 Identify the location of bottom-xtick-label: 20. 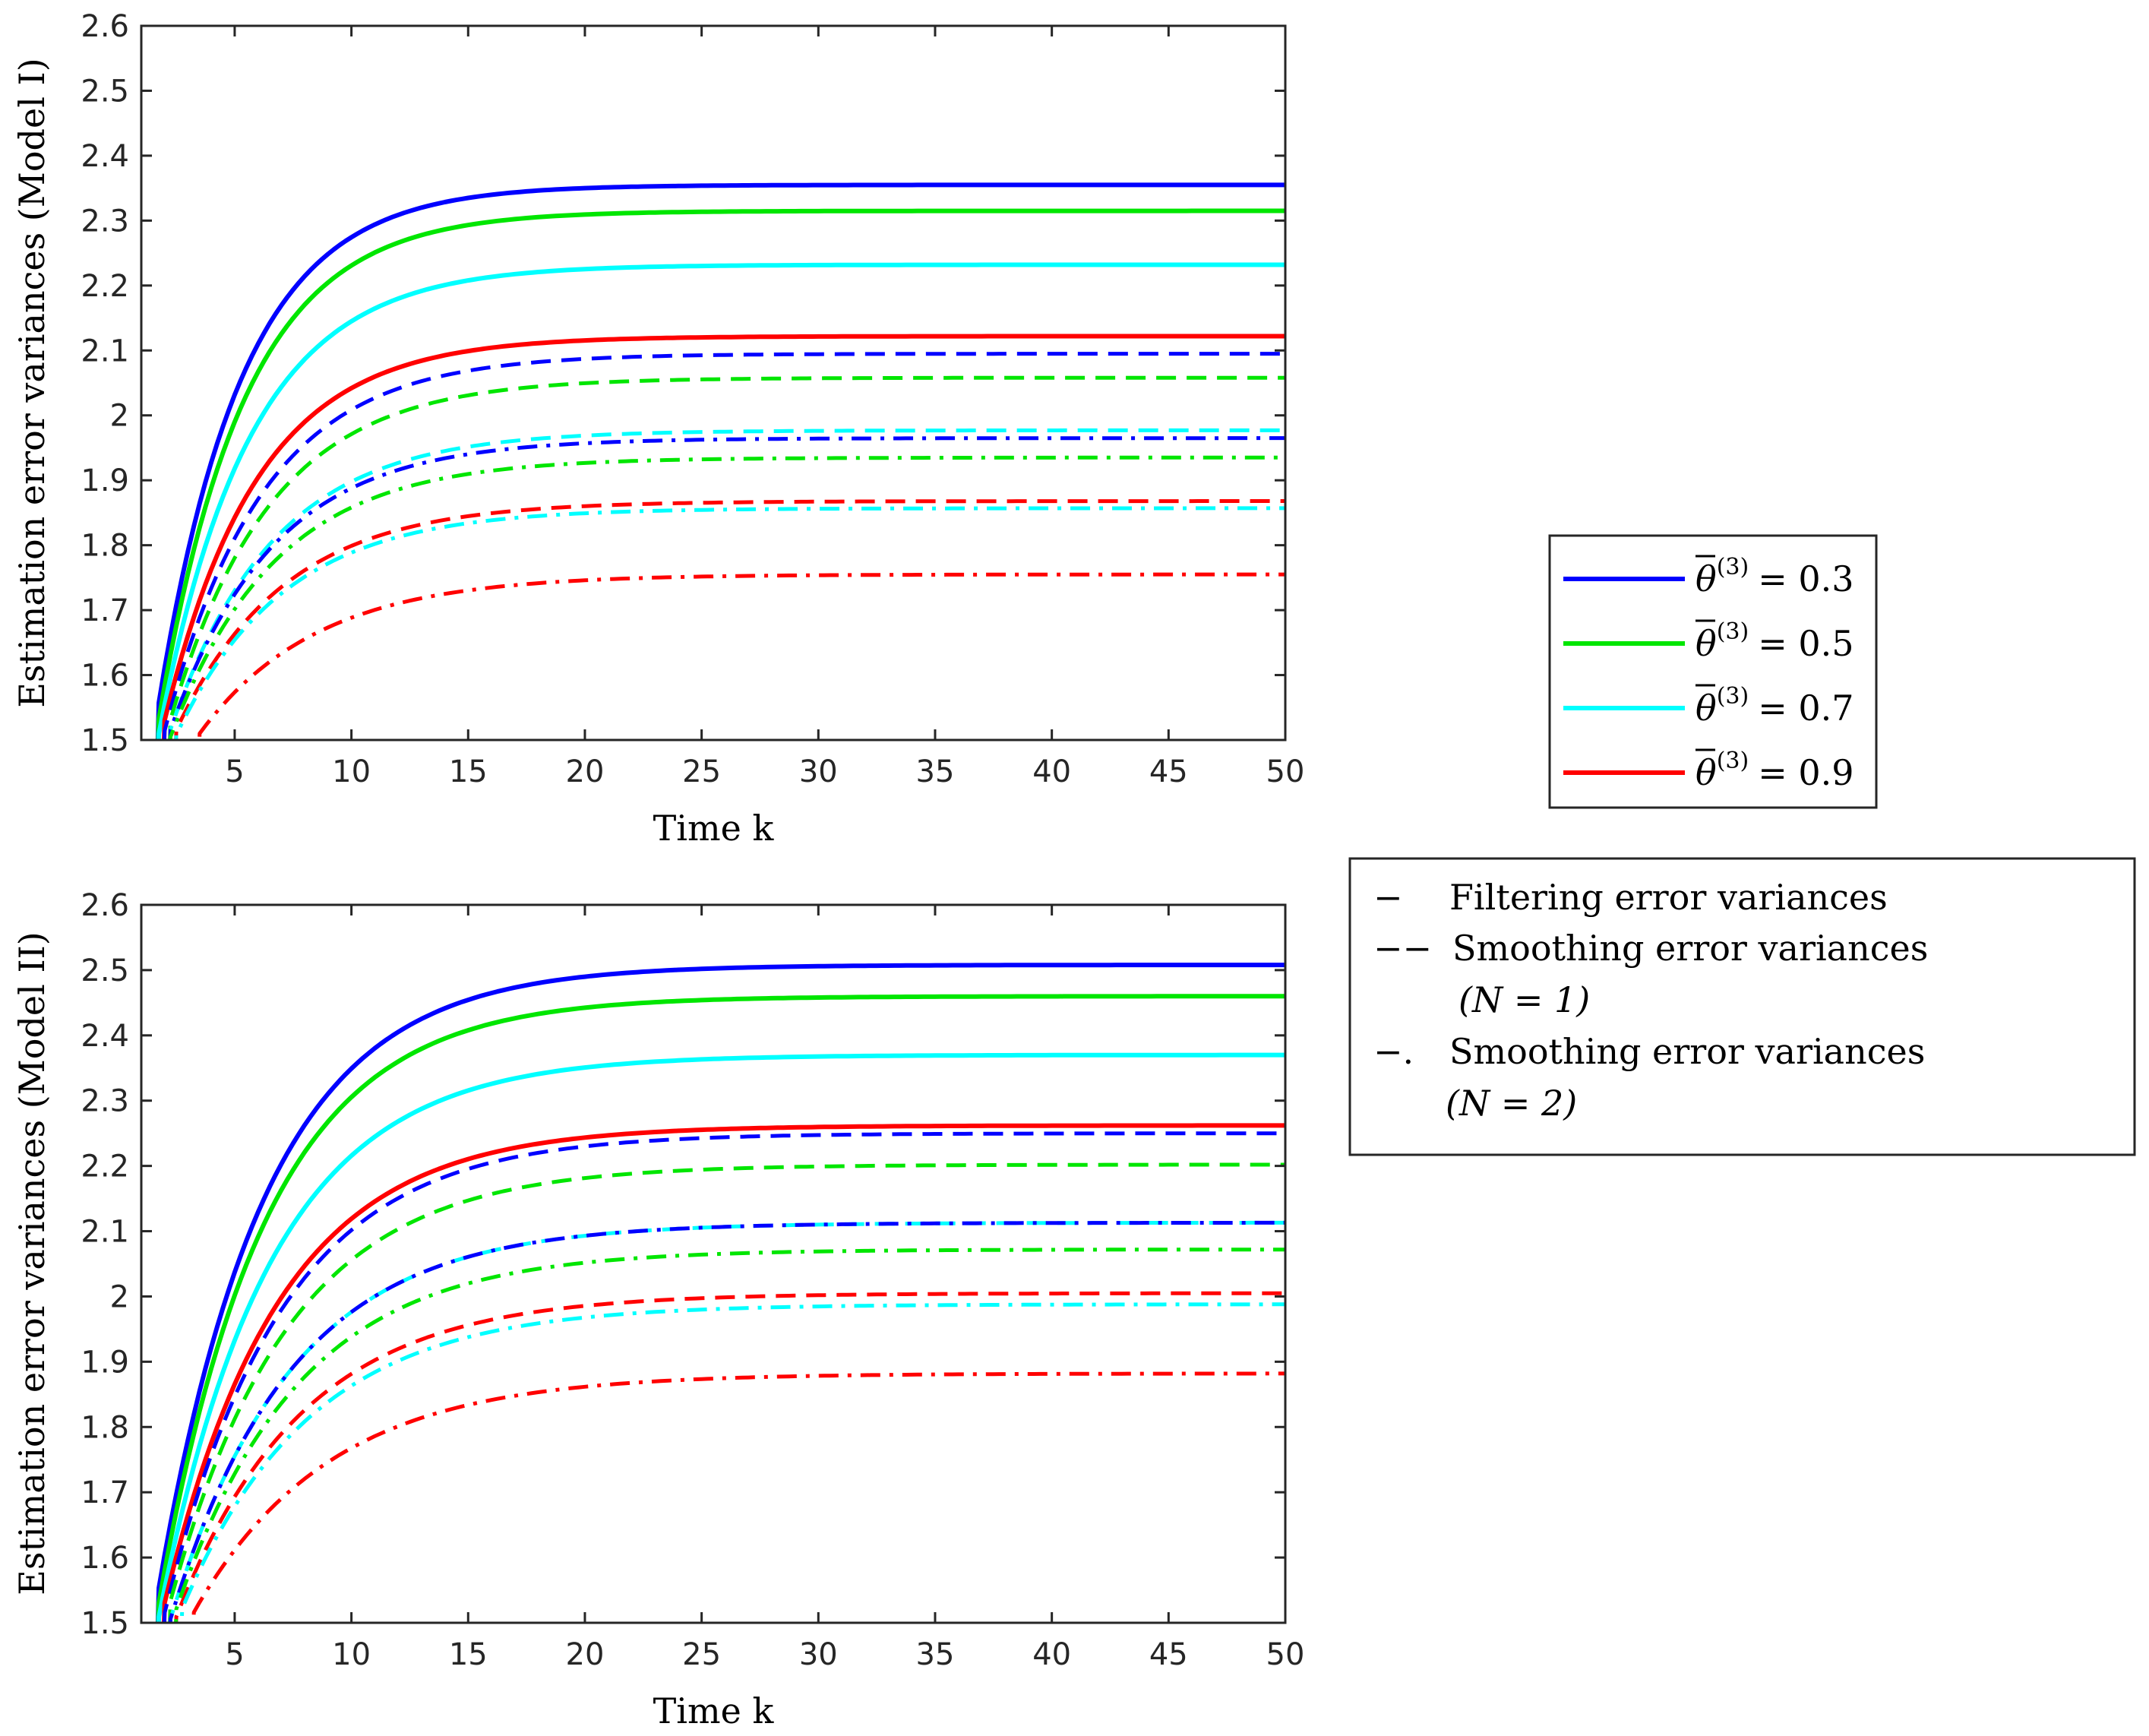
(585, 1654).